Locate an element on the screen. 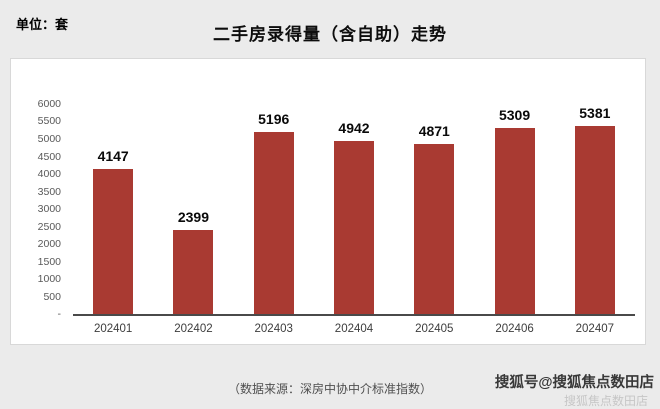 The width and height of the screenshot is (660, 409). y-axis-tick-label: 500 is located at coordinates (52, 296).